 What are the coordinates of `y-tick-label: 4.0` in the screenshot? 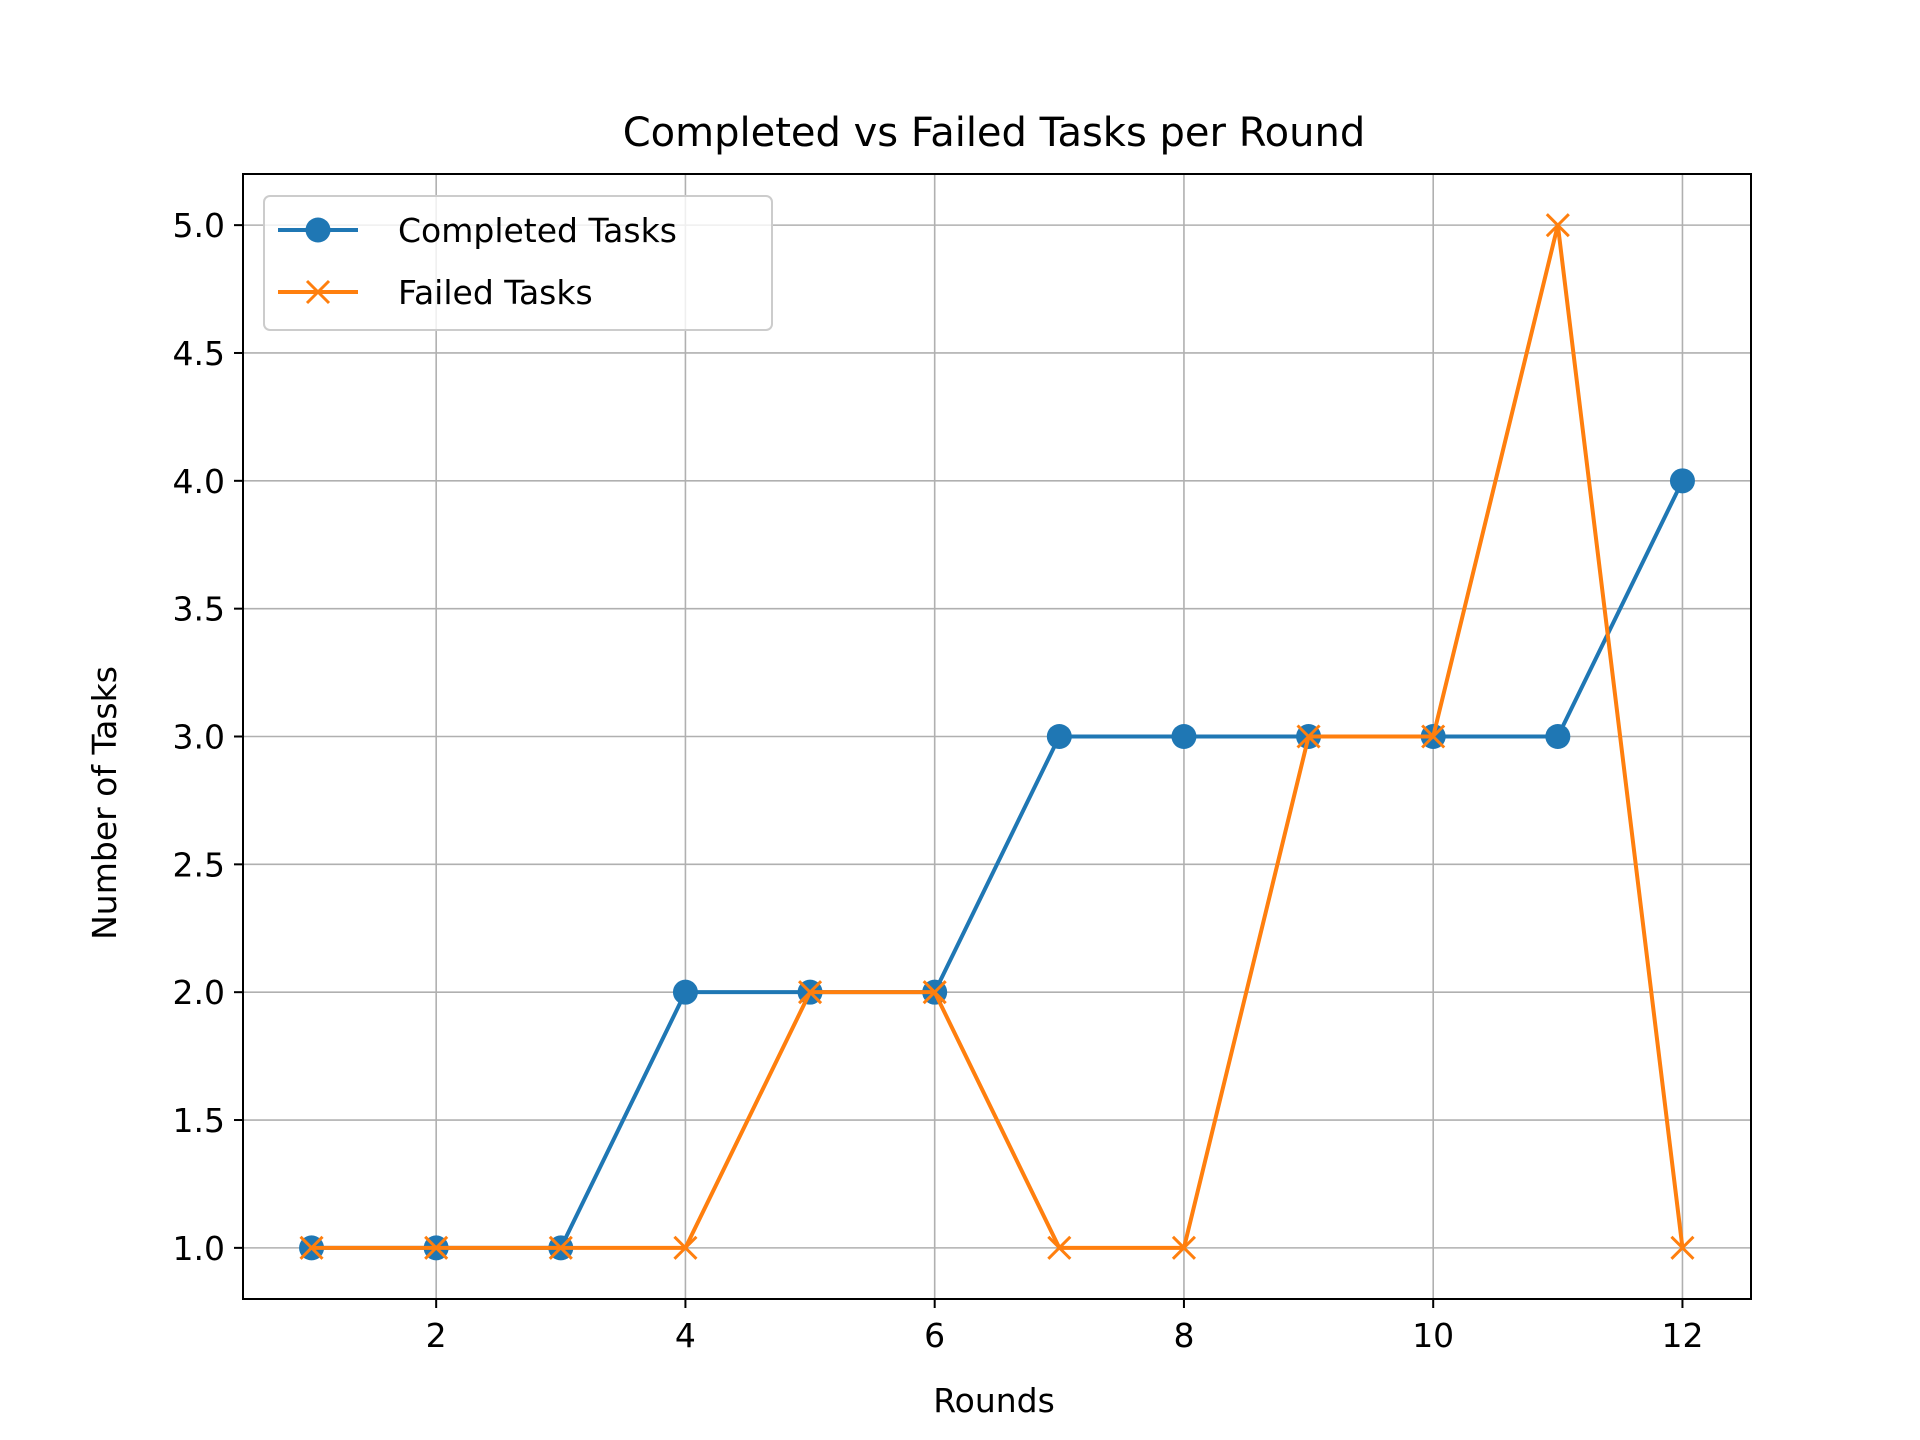 It's located at (199, 481).